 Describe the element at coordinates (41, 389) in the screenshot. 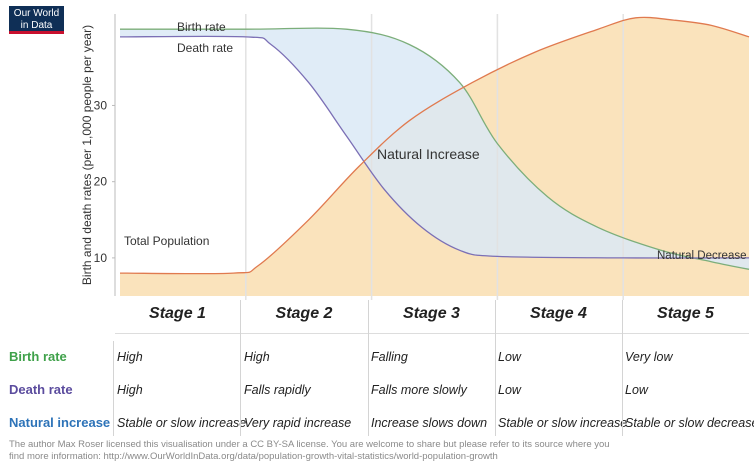

I see `row-label-death-rate: Death rate` at that location.